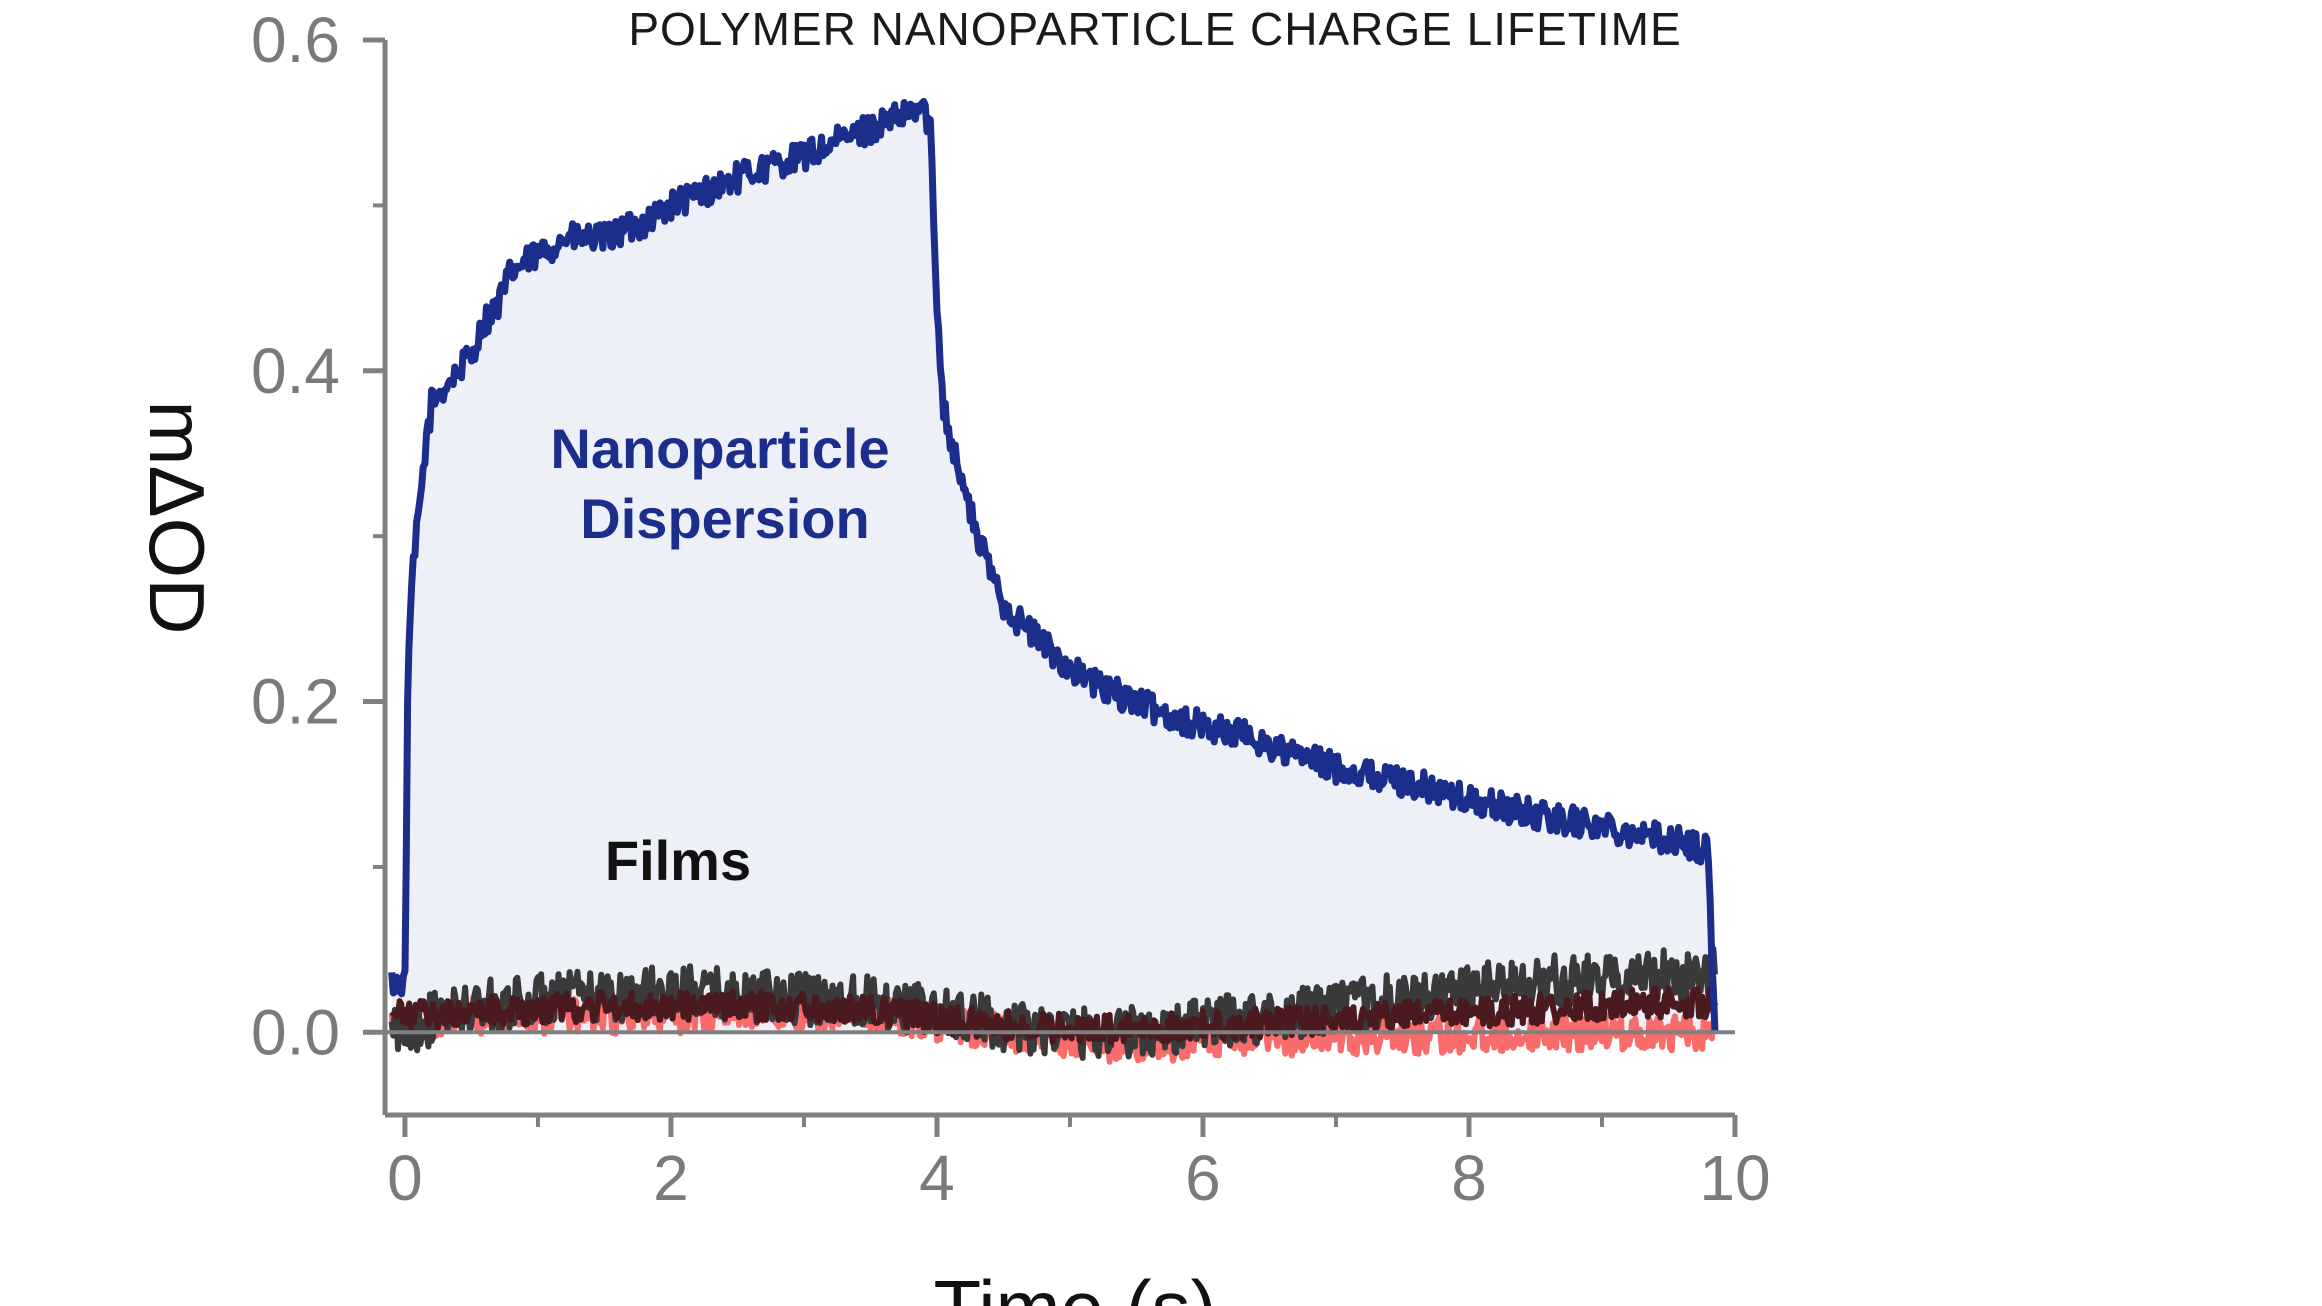  Describe the element at coordinates (1154, 29) in the screenshot. I see `chart-title: POLYMER NANOPARTICLE CHARGE LIFETIME` at that location.